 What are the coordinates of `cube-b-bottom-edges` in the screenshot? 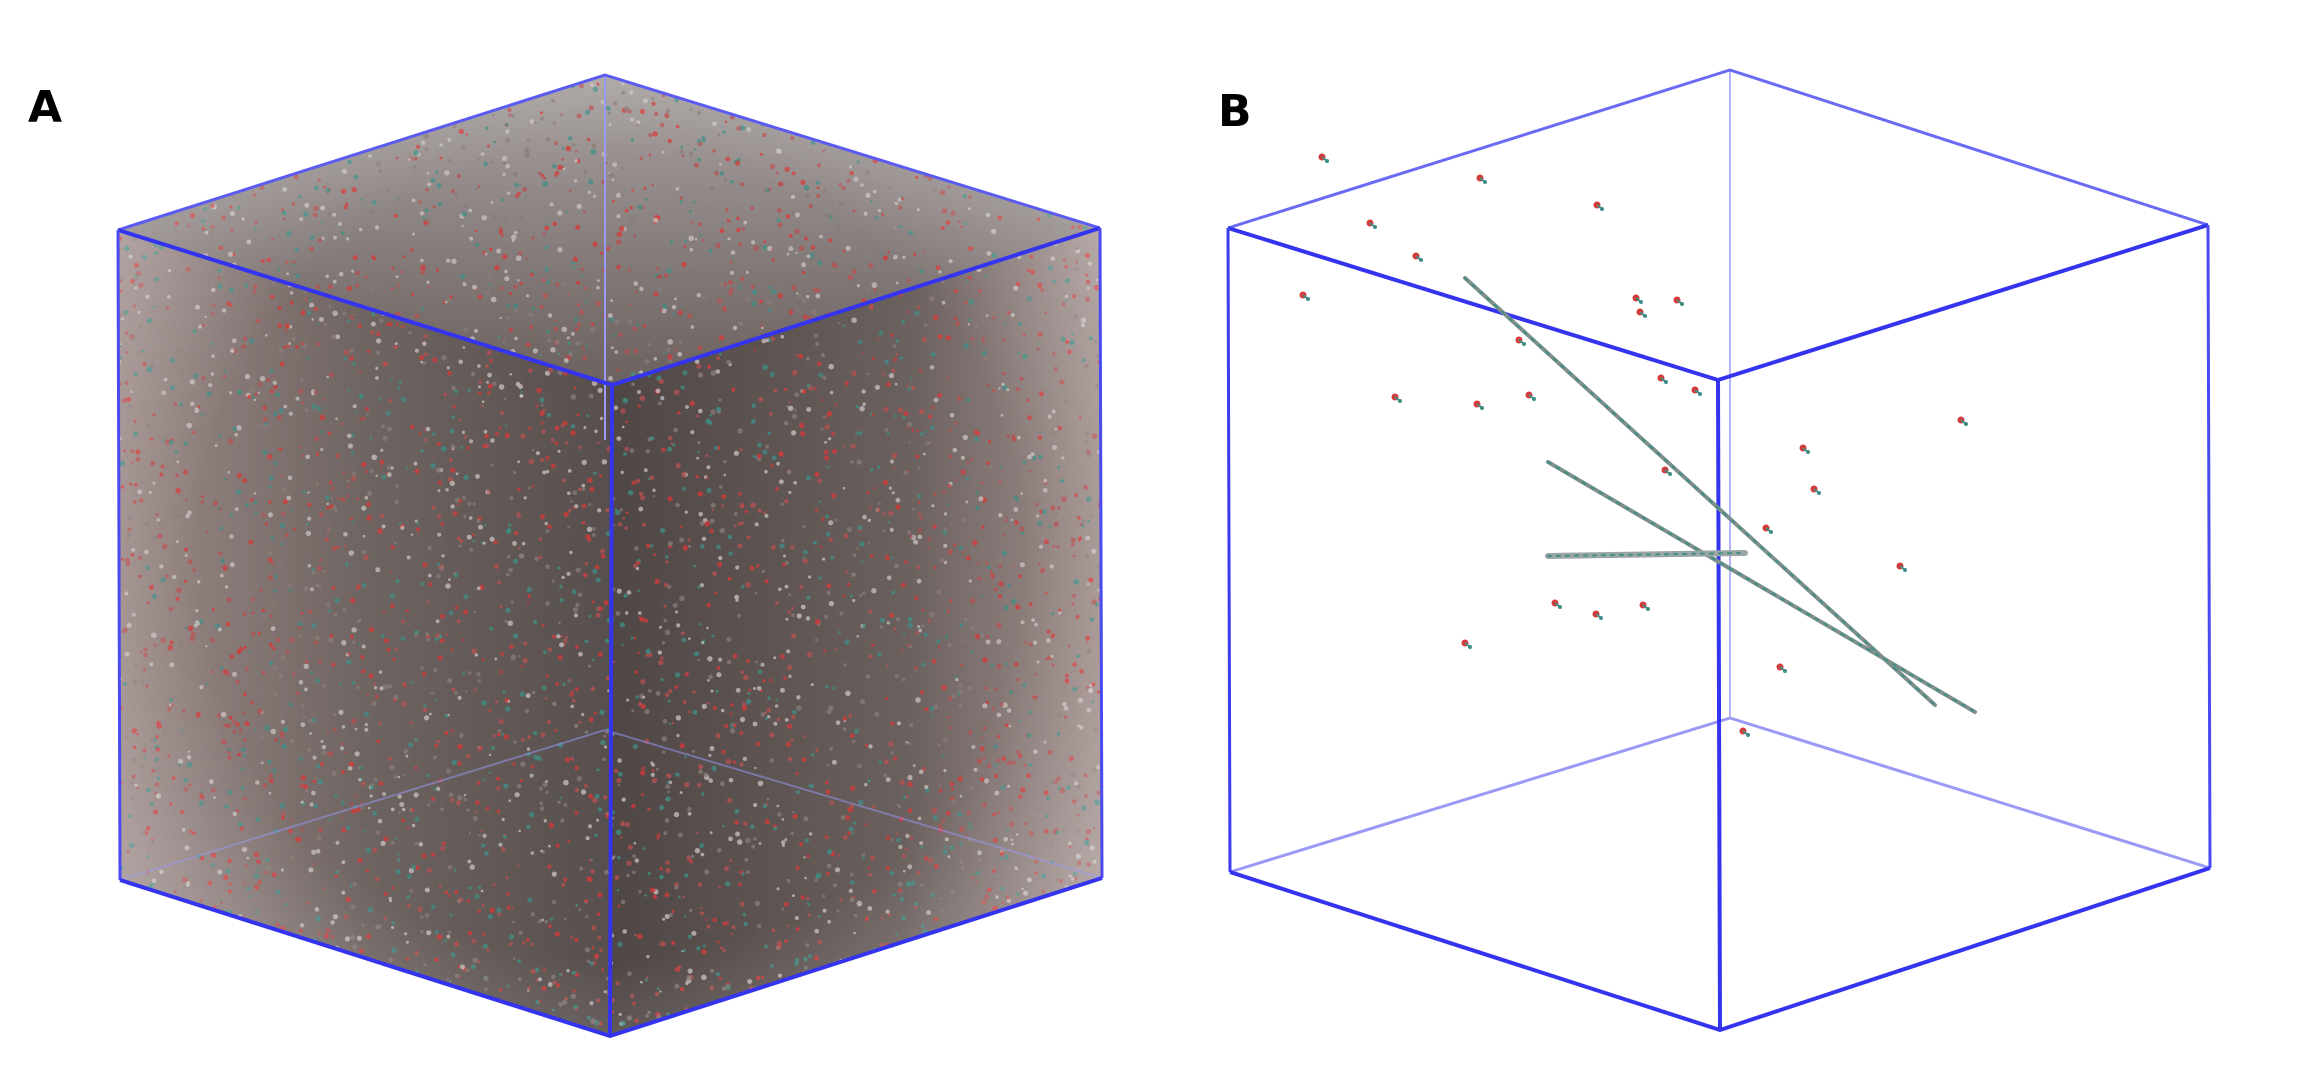 It's located at (1720, 949).